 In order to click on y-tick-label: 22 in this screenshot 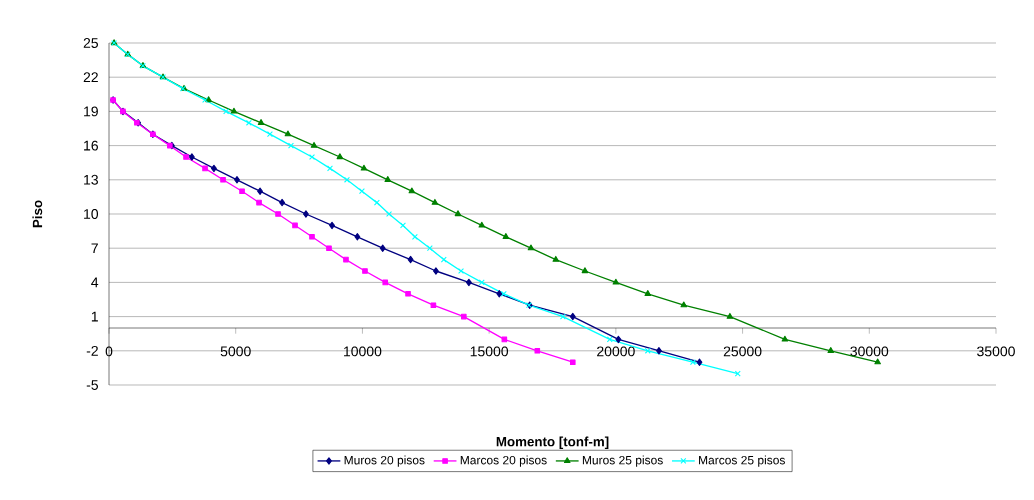, I will do `click(90, 77)`.